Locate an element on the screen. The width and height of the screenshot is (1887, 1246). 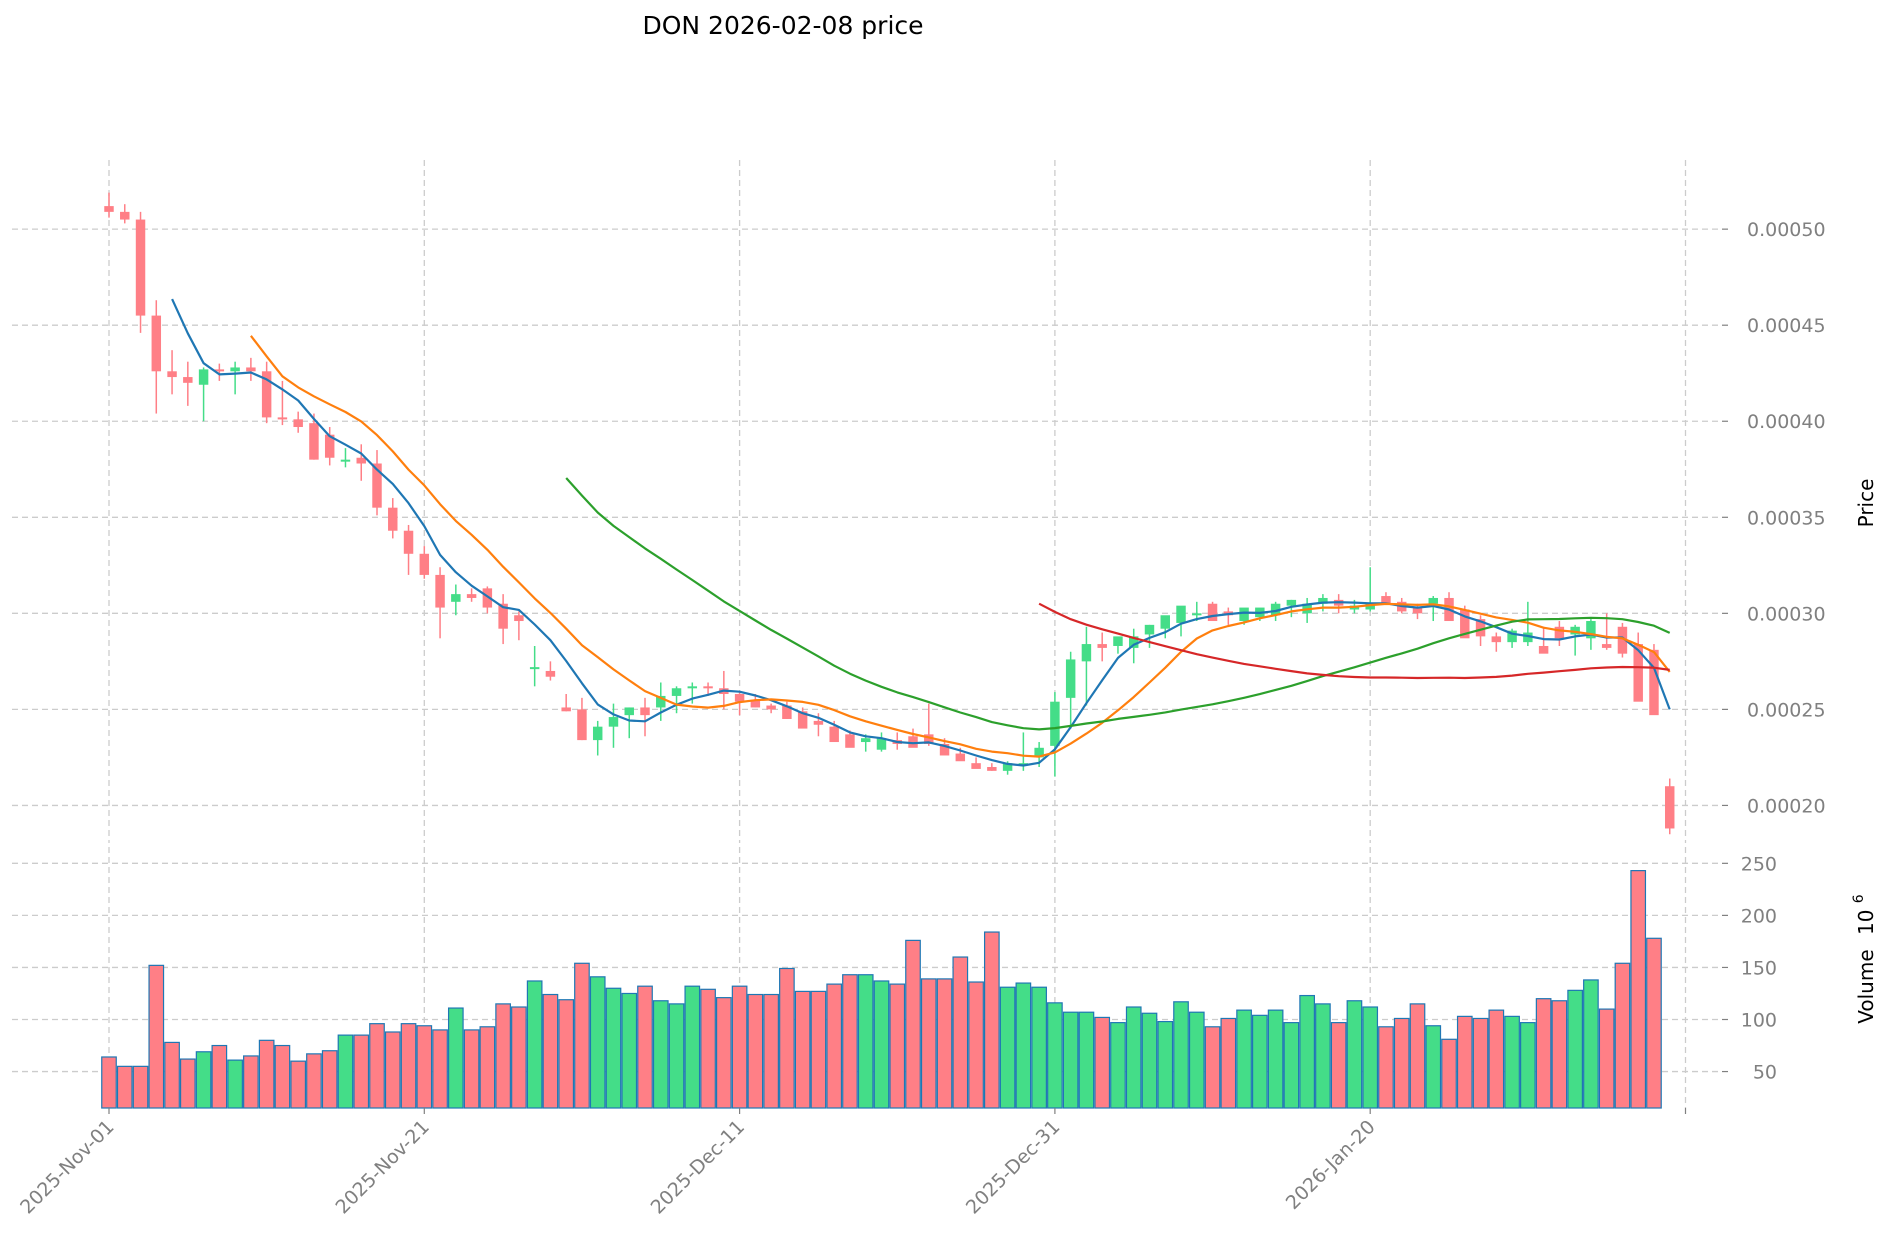
volume-tick-label-2: 150 is located at coordinates (1759, 968).